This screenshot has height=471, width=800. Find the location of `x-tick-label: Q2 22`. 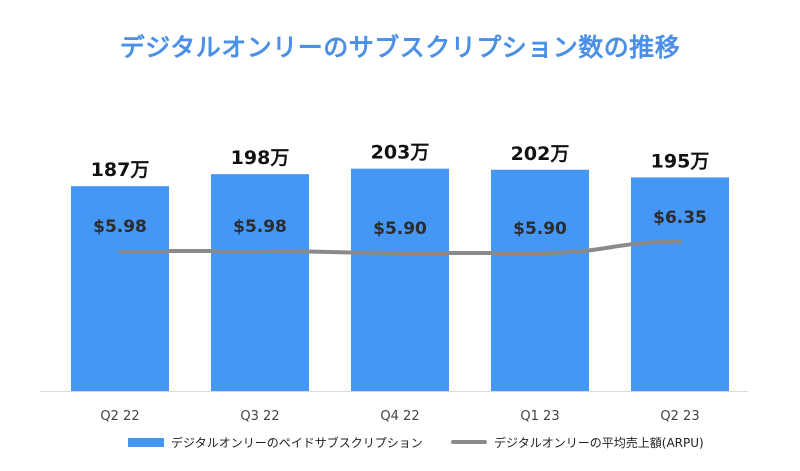

x-tick-label: Q2 22 is located at coordinates (119, 416).